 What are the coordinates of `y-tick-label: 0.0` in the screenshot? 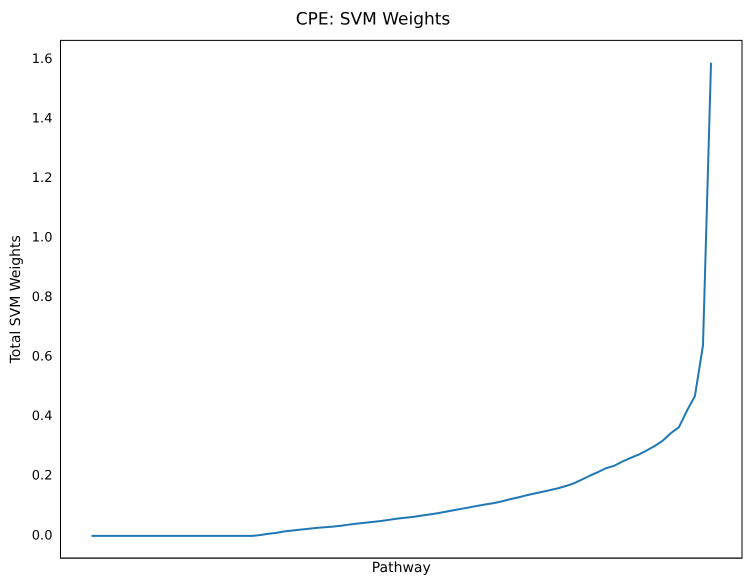 It's located at (42, 536).